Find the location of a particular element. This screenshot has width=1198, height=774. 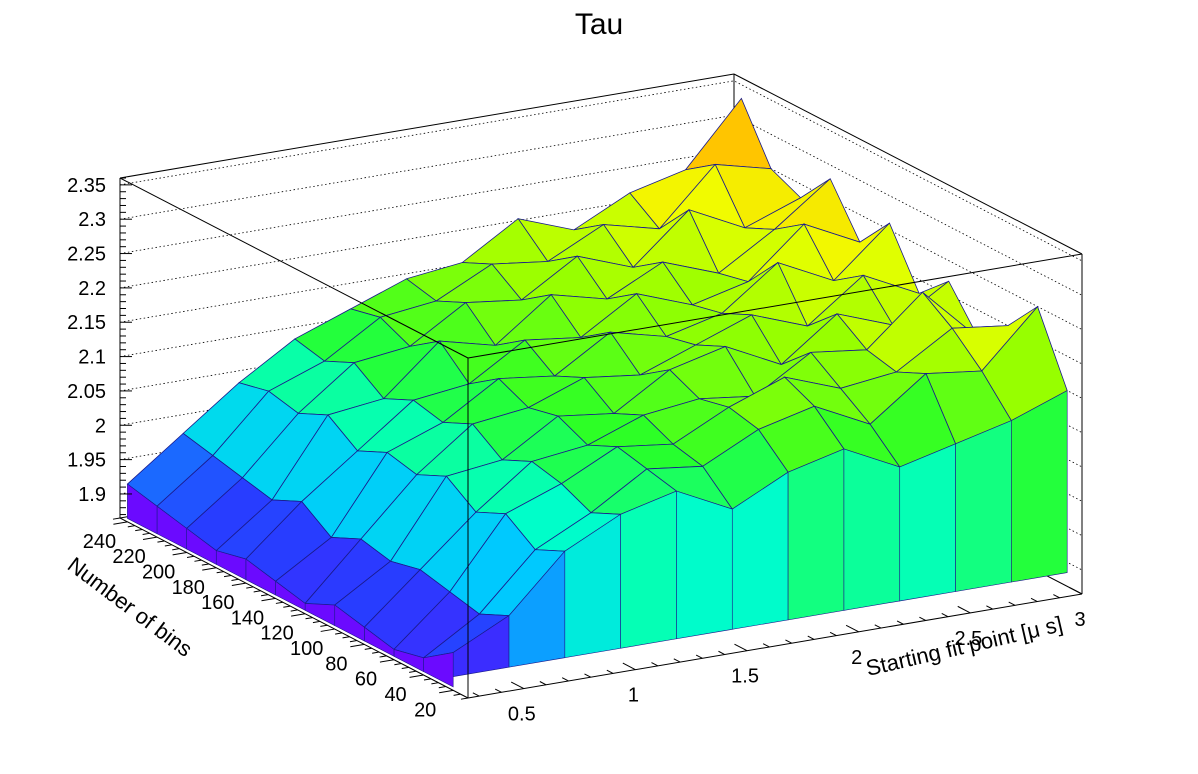

z-tick-label: 1.95 is located at coordinates (86, 461).